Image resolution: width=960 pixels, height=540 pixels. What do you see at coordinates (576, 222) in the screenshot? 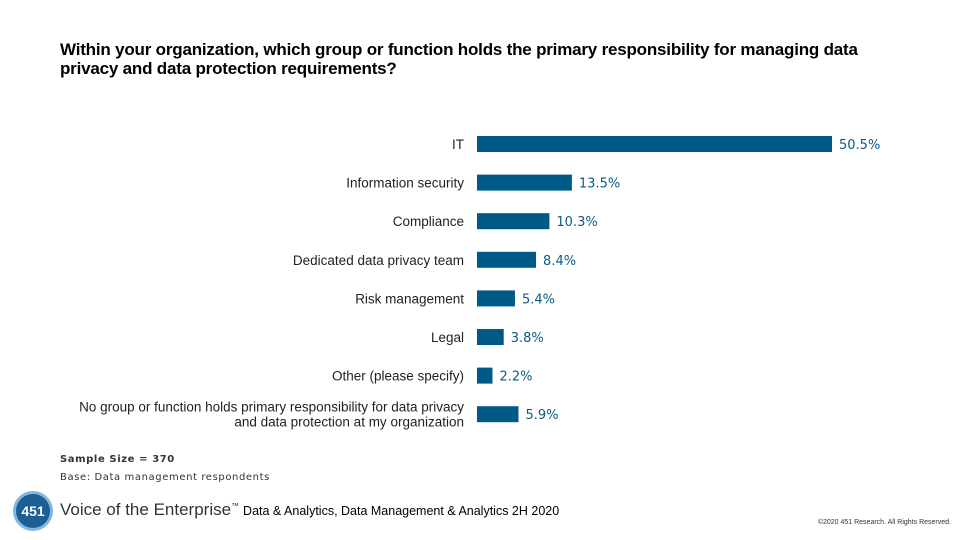
I see `data-label: 10.3%` at bounding box center [576, 222].